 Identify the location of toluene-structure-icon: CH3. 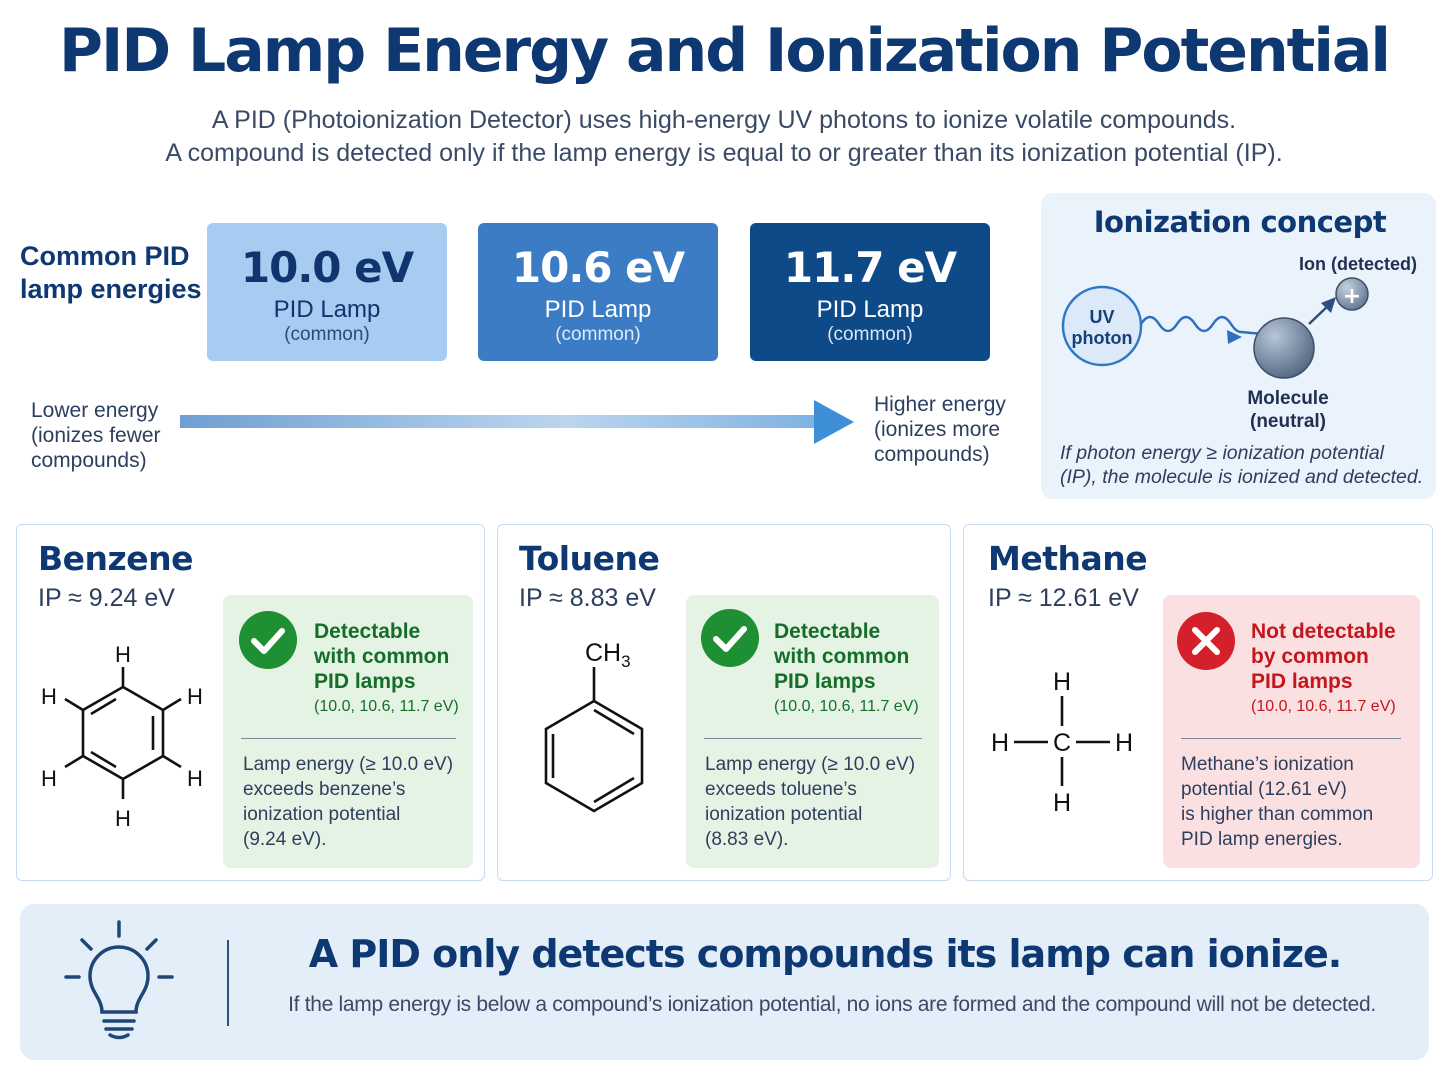
(594, 726).